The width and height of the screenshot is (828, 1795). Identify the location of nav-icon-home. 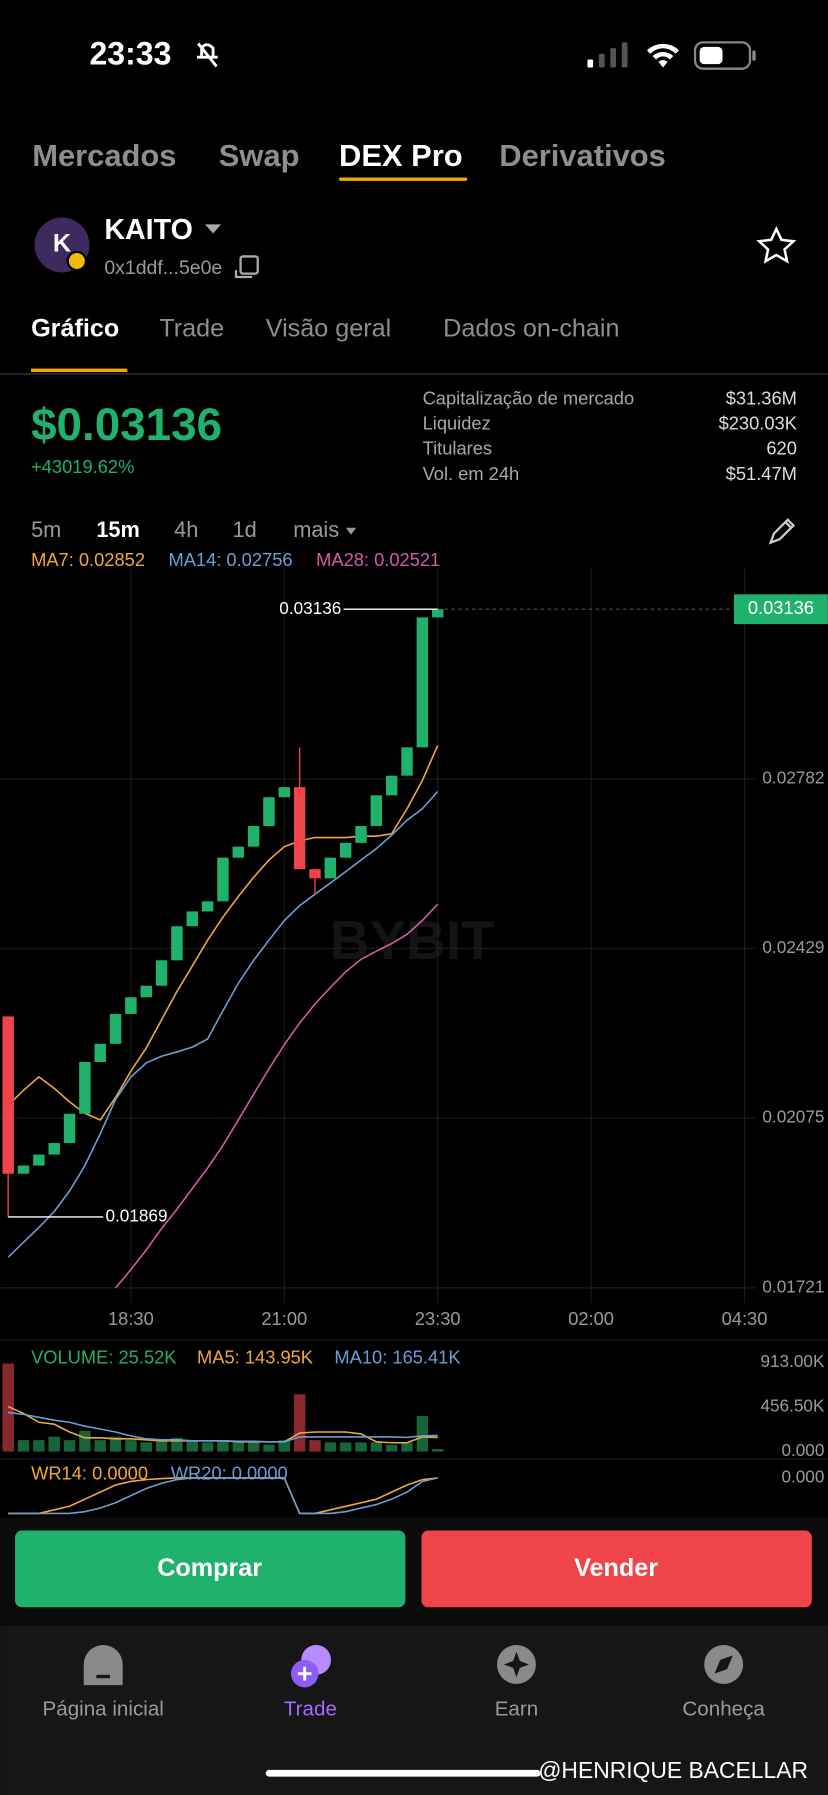
(103, 1665).